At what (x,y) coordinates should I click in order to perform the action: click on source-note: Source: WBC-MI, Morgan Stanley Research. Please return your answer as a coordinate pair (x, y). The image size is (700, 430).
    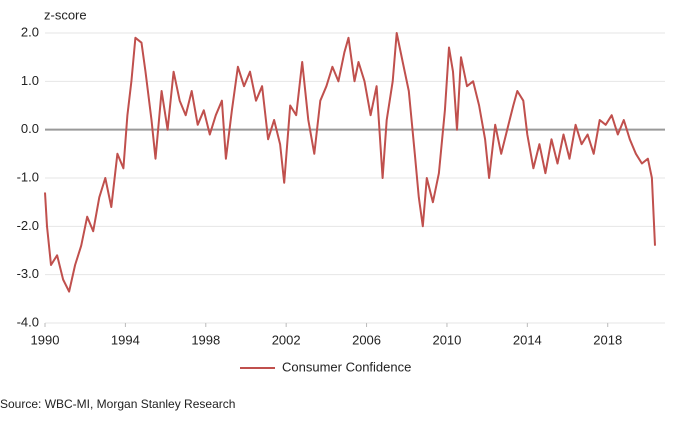
    Looking at the image, I should click on (117, 404).